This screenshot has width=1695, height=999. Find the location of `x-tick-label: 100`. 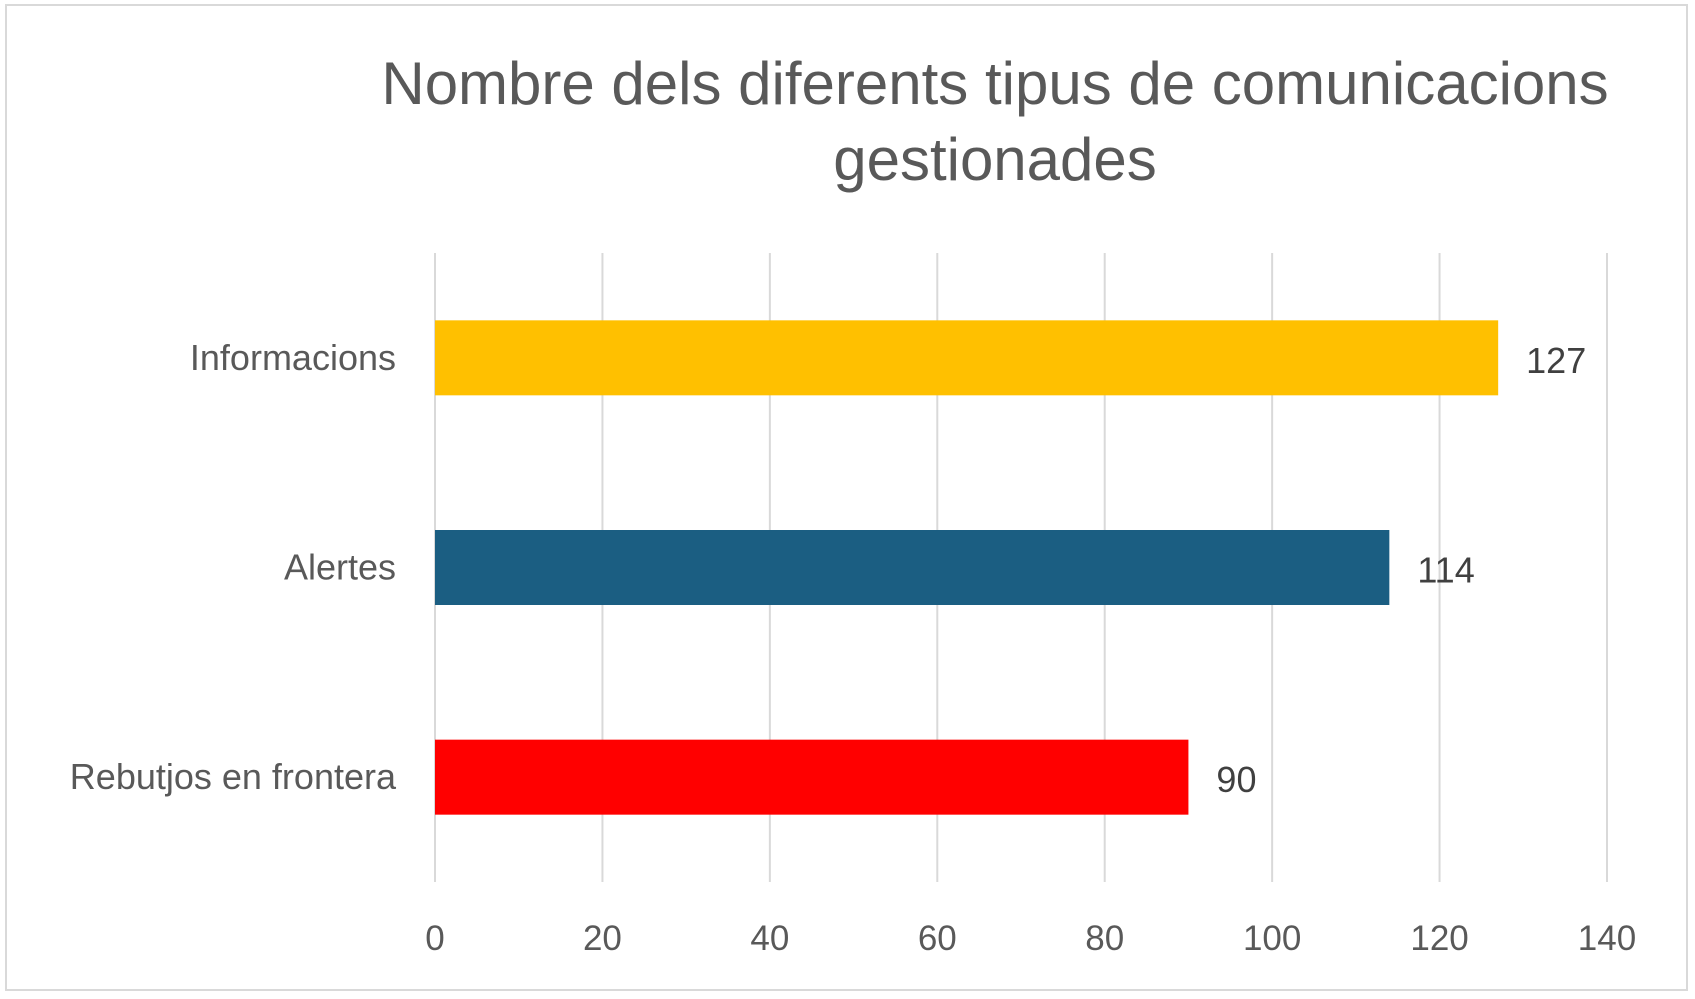

x-tick-label: 100 is located at coordinates (1272, 938).